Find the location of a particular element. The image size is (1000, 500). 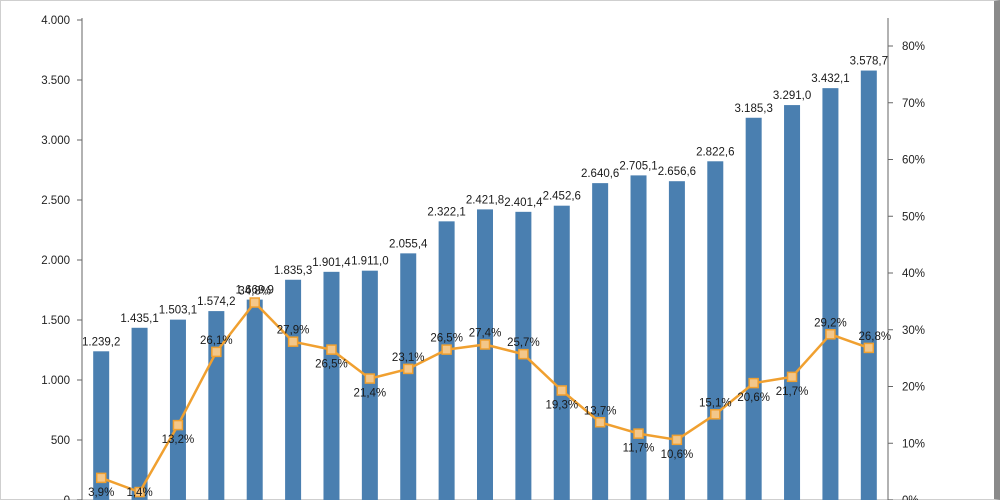

left-tick-label: 4.000 is located at coordinates (55, 21).